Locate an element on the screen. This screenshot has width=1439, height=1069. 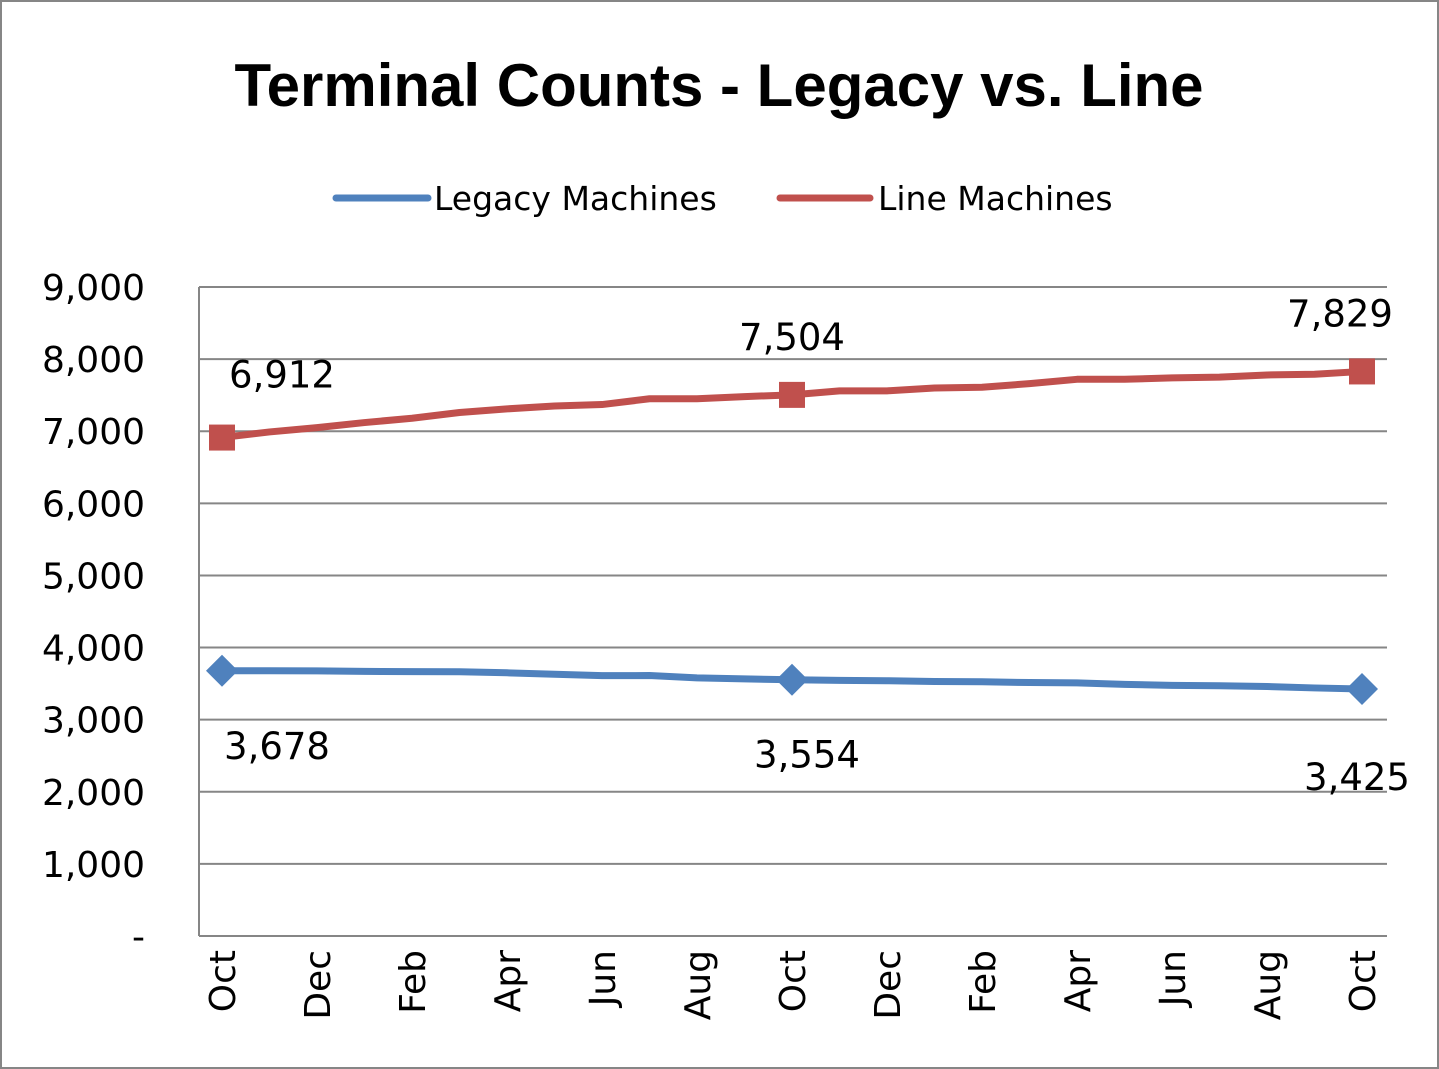
y-tick-label: 3,000 is located at coordinates (93, 721).